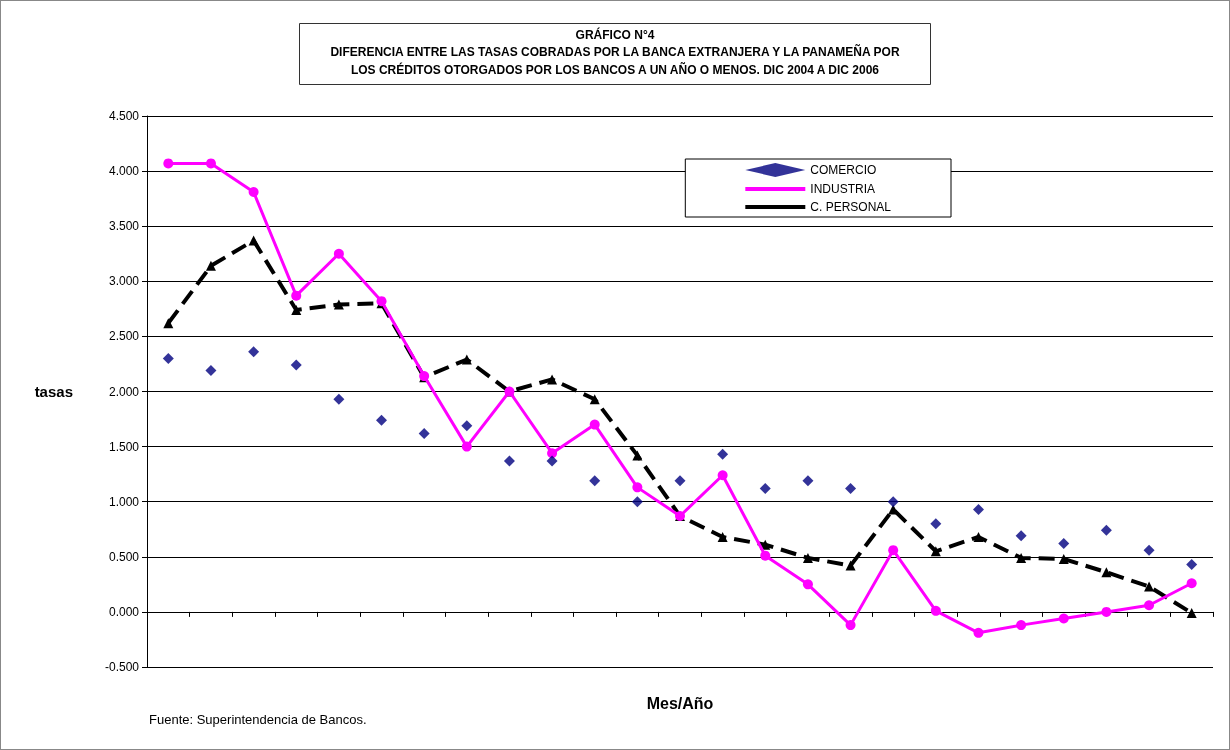 This screenshot has height=750, width=1230. What do you see at coordinates (124, 336) in the screenshot?
I see `y-tick-label: 2.500` at bounding box center [124, 336].